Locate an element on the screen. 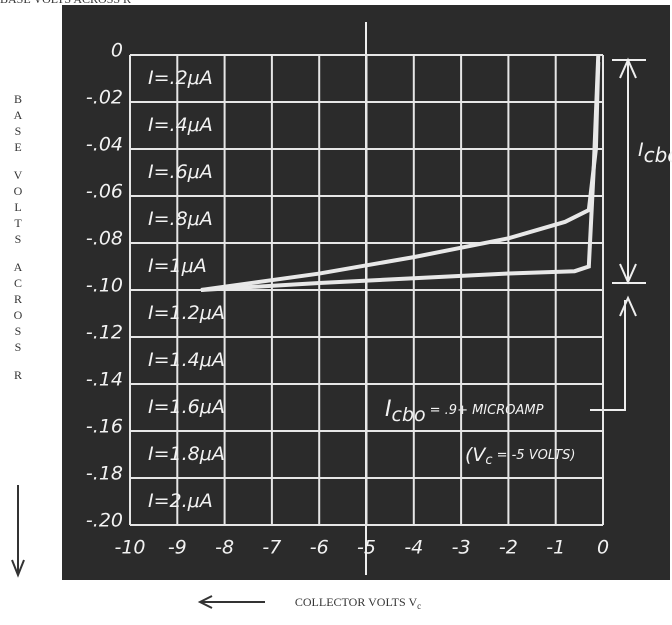 This screenshot has height=625, width=672. row-label: I=1.4μA is located at coordinates (186, 360).